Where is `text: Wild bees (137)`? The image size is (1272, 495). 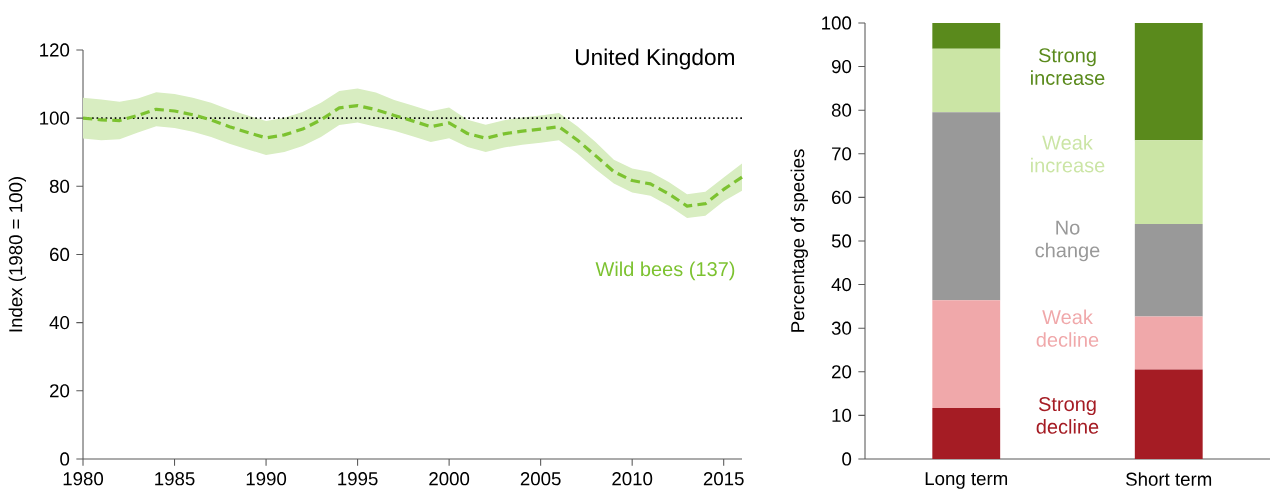
text: Wild bees (137) is located at coordinates (665, 271).